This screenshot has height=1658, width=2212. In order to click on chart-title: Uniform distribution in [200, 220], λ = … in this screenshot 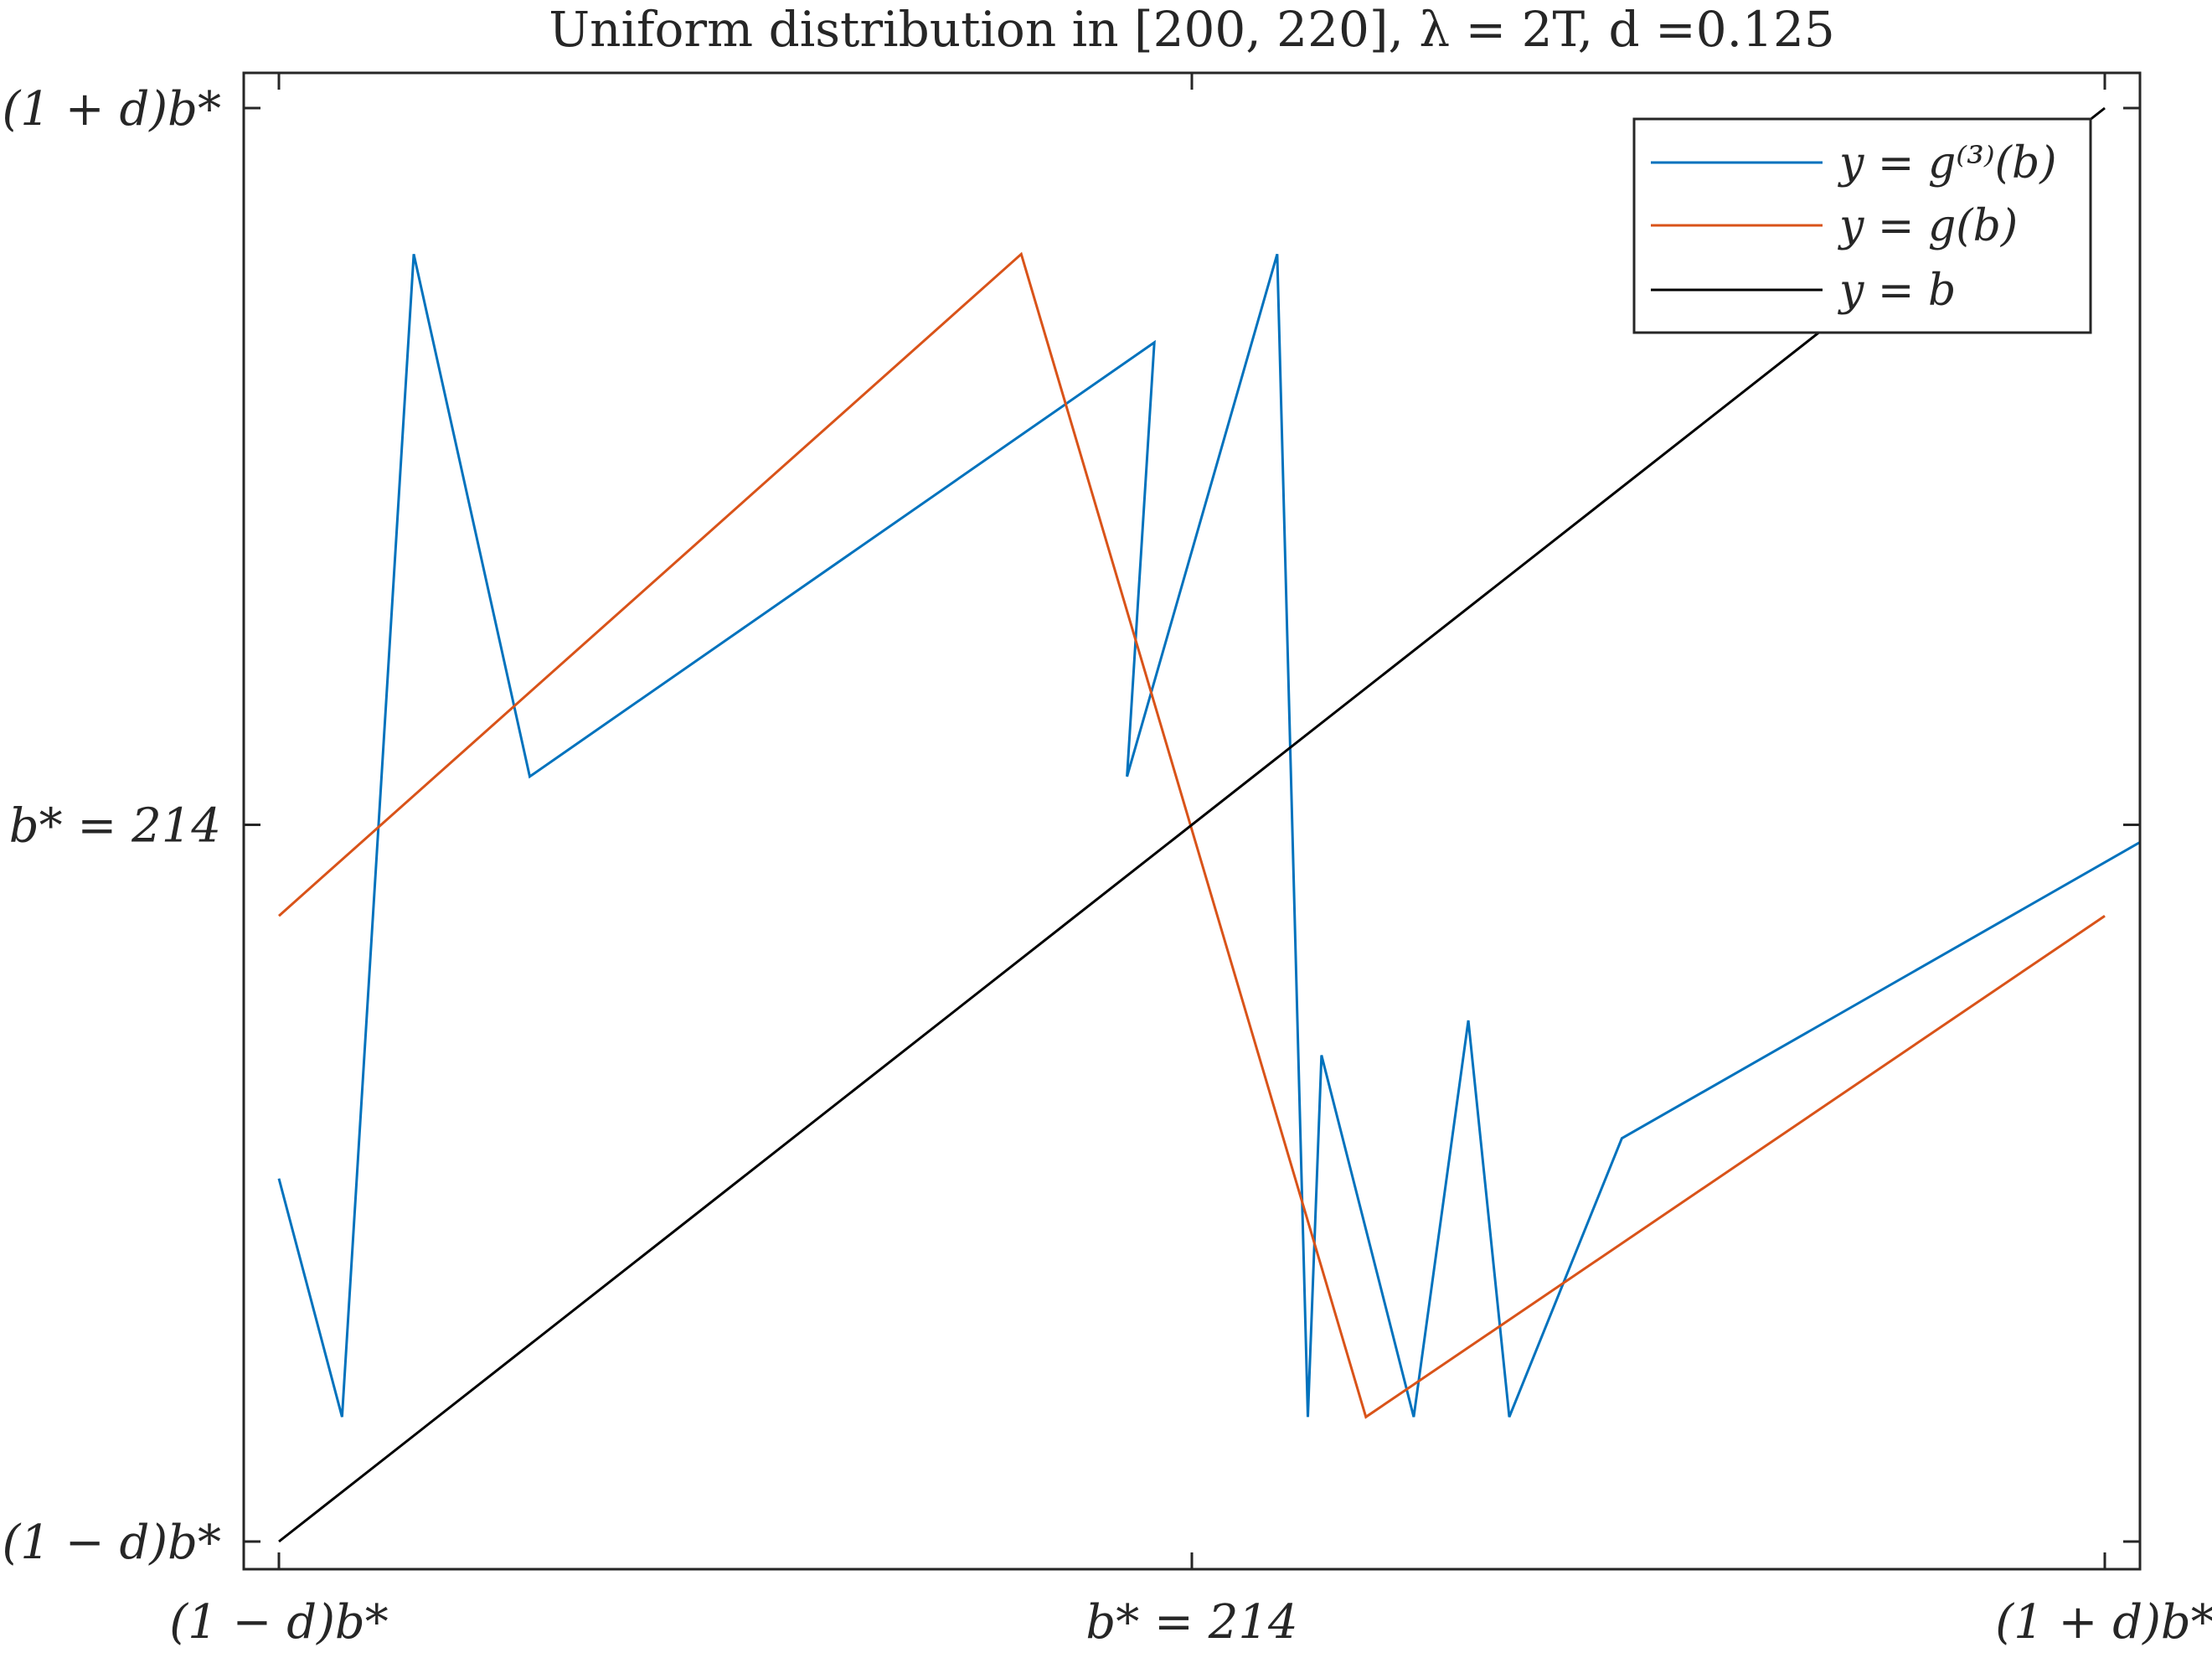, I will do `click(1192, 30)`.